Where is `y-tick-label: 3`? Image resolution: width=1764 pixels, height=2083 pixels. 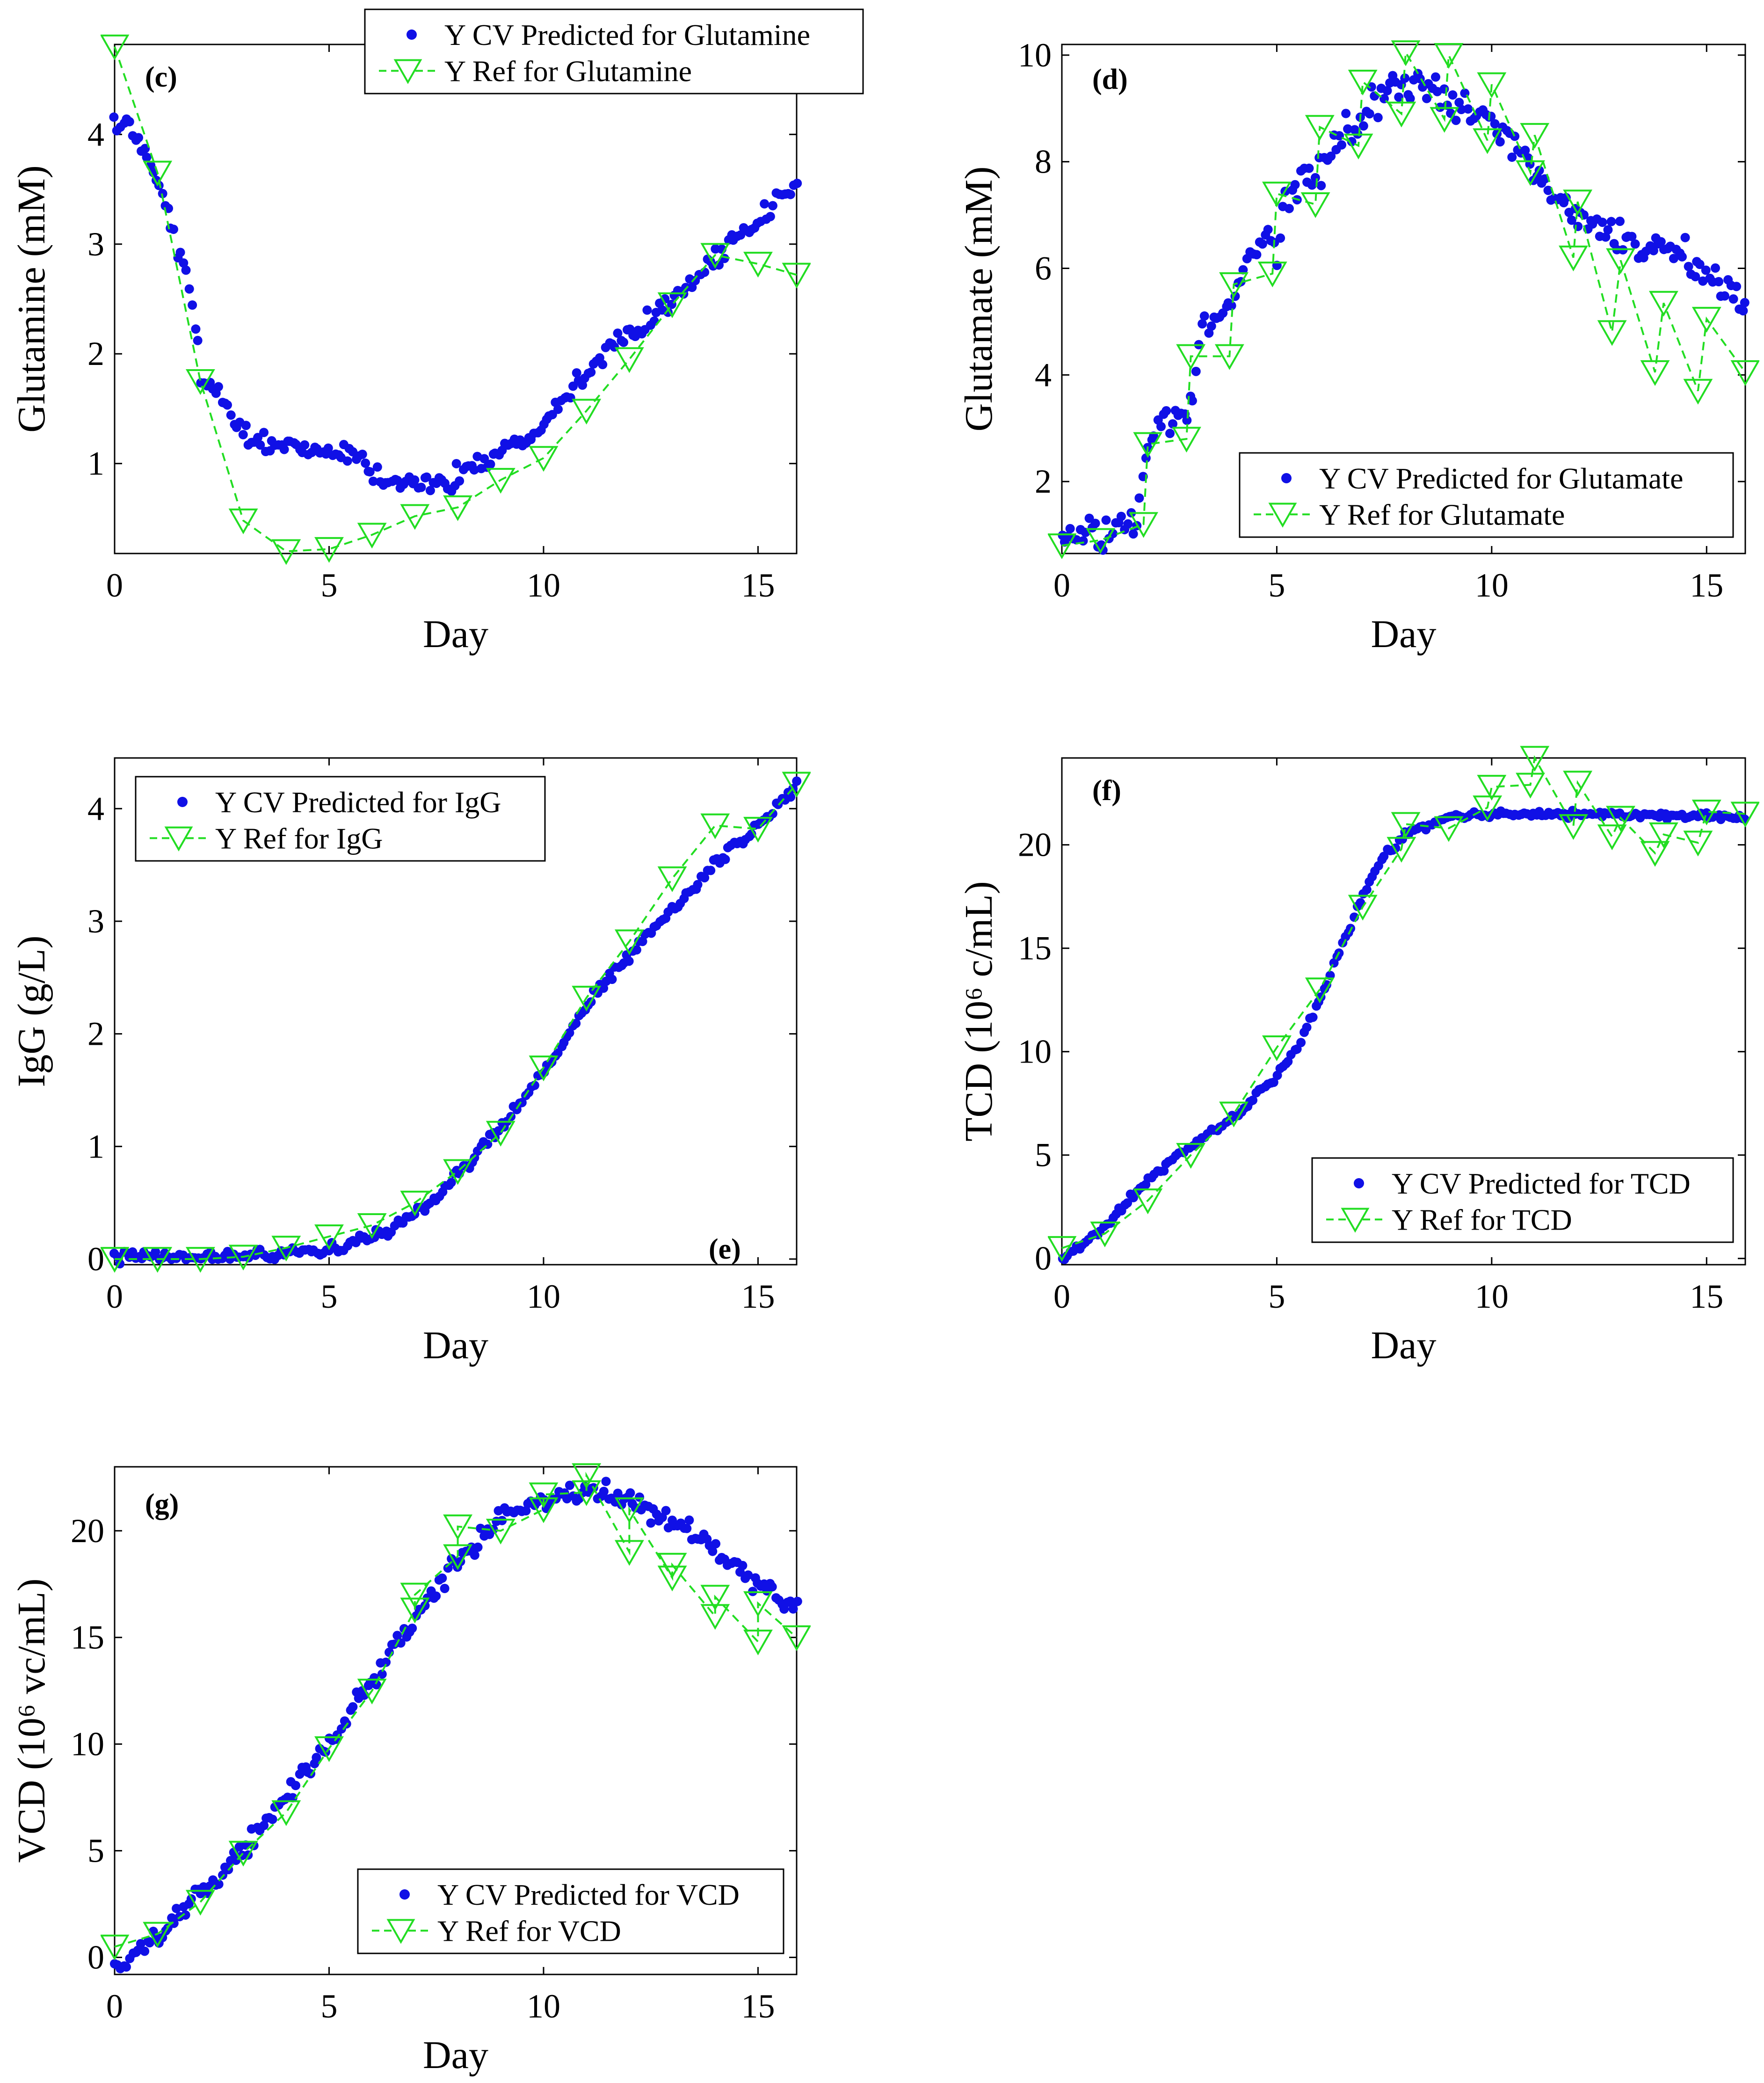 y-tick-label: 3 is located at coordinates (96, 245).